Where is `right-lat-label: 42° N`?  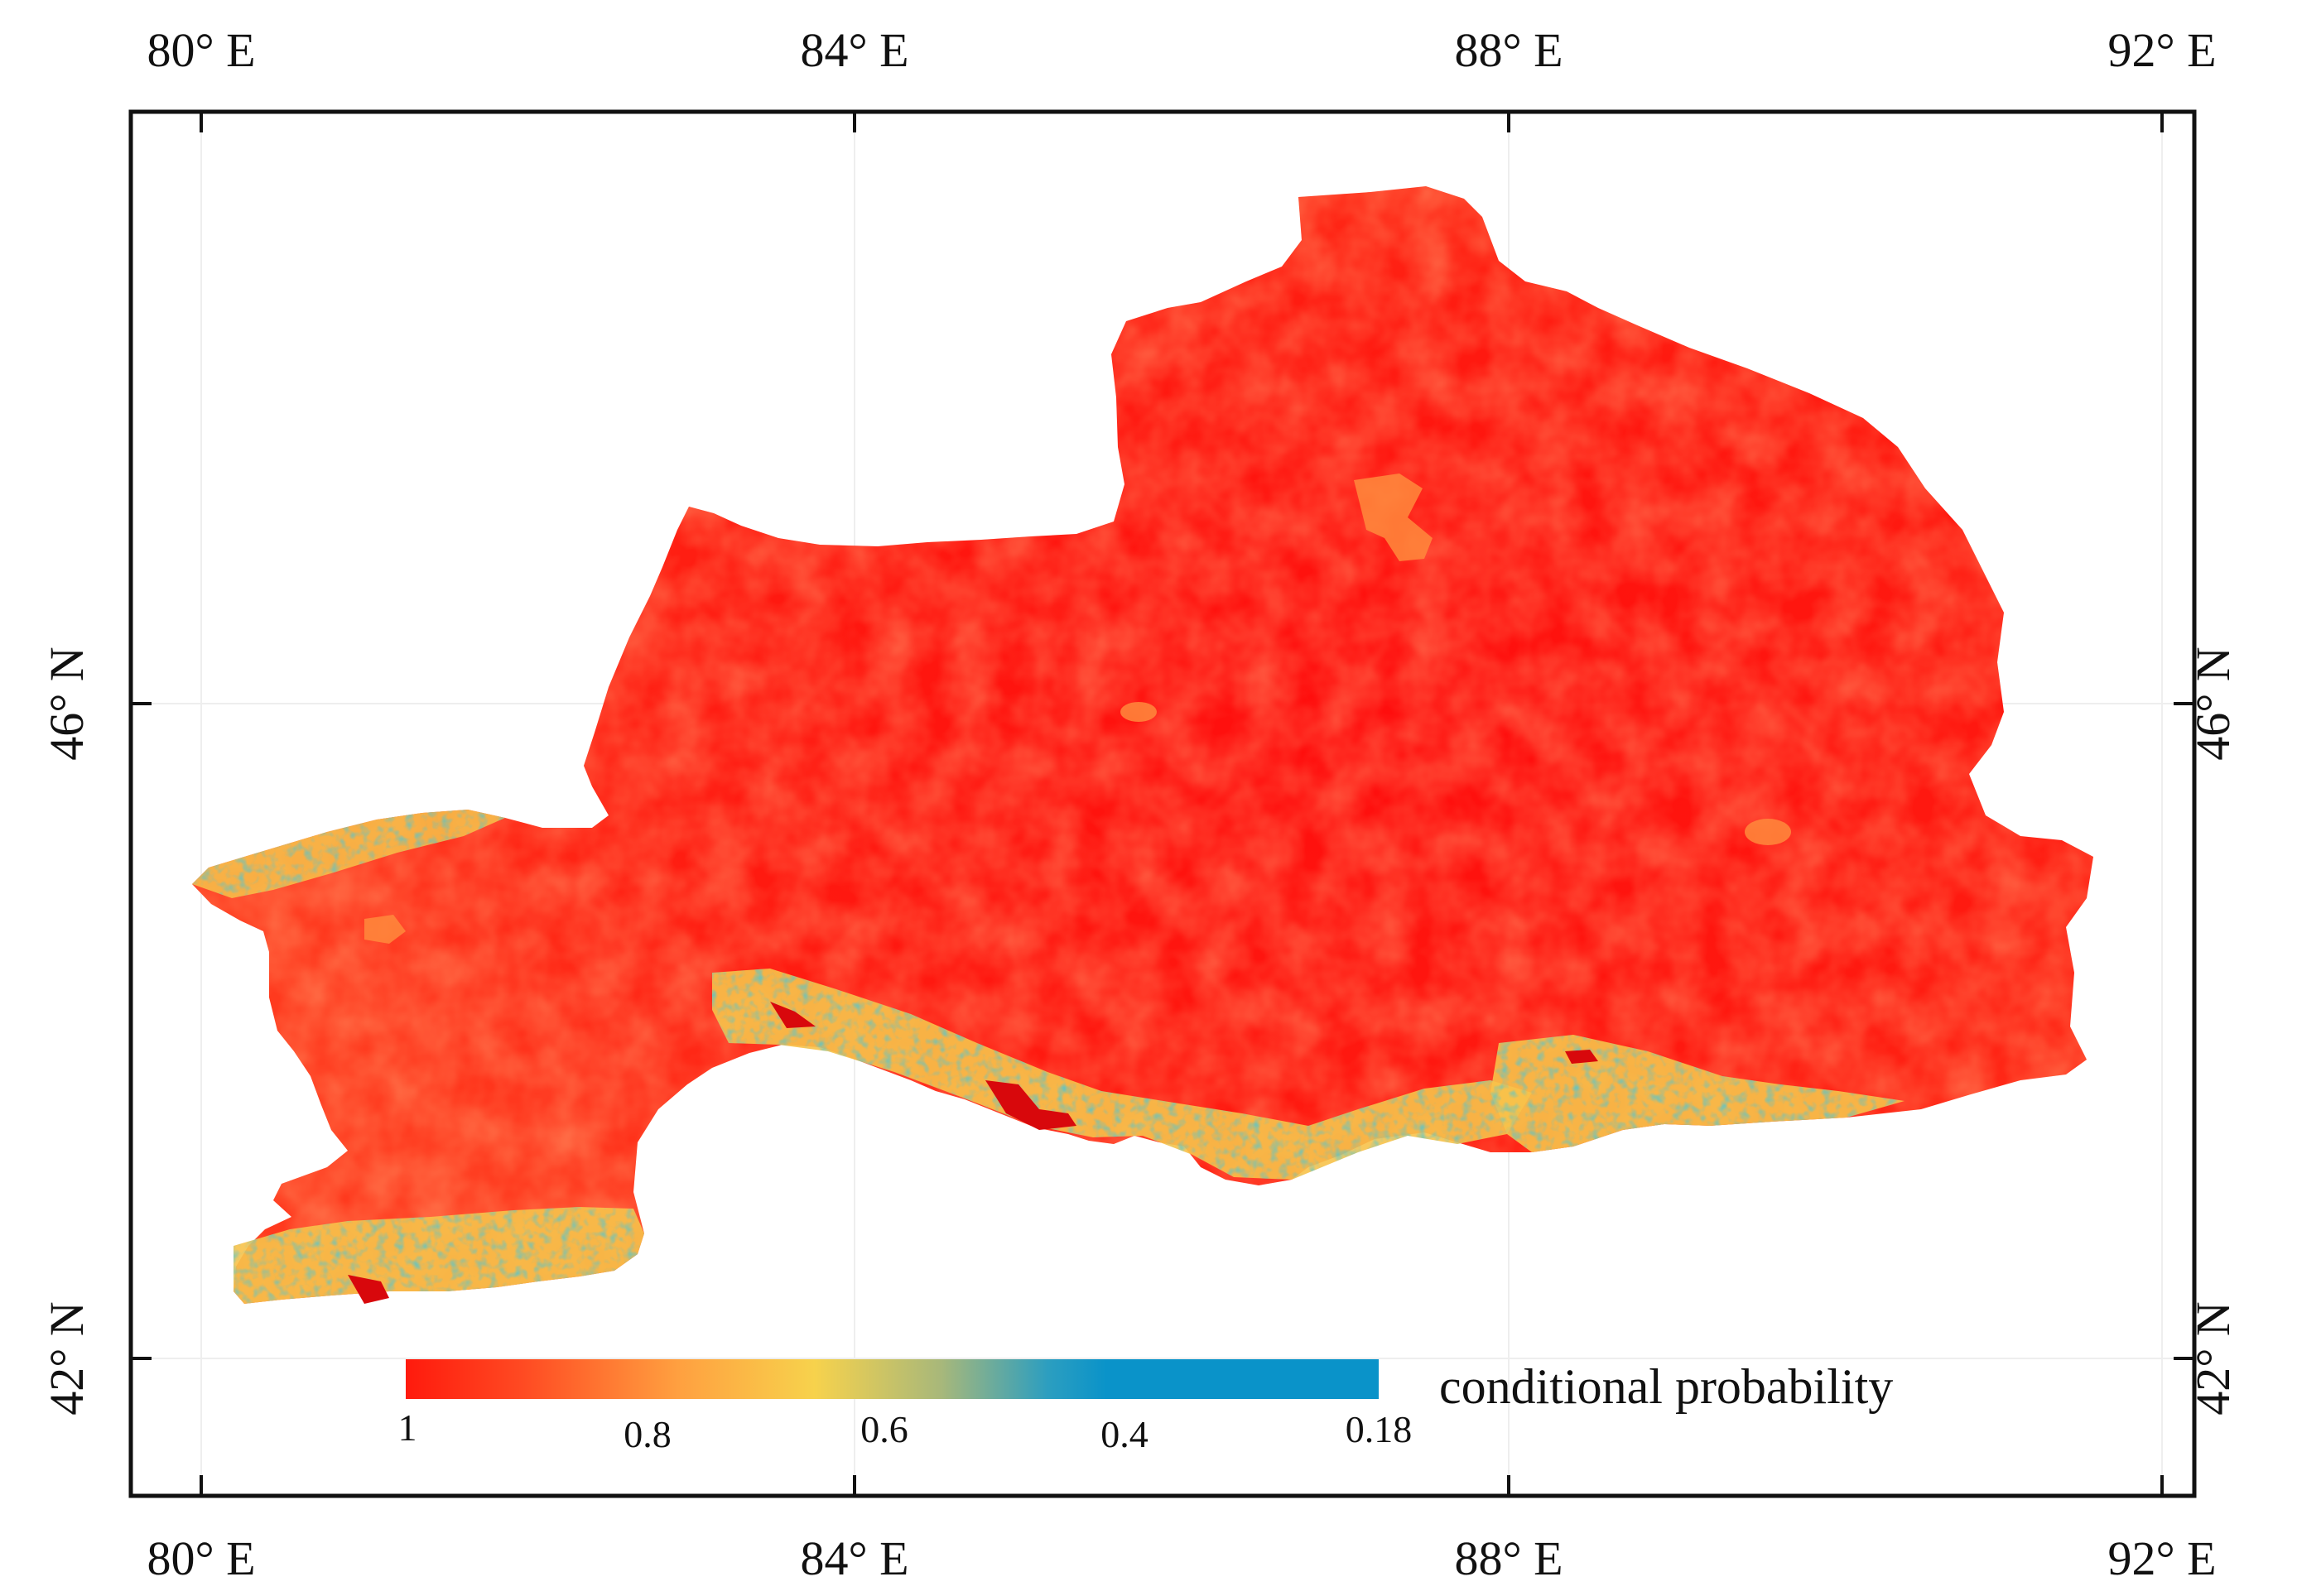
right-lat-label: 42° N is located at coordinates (2213, 1358).